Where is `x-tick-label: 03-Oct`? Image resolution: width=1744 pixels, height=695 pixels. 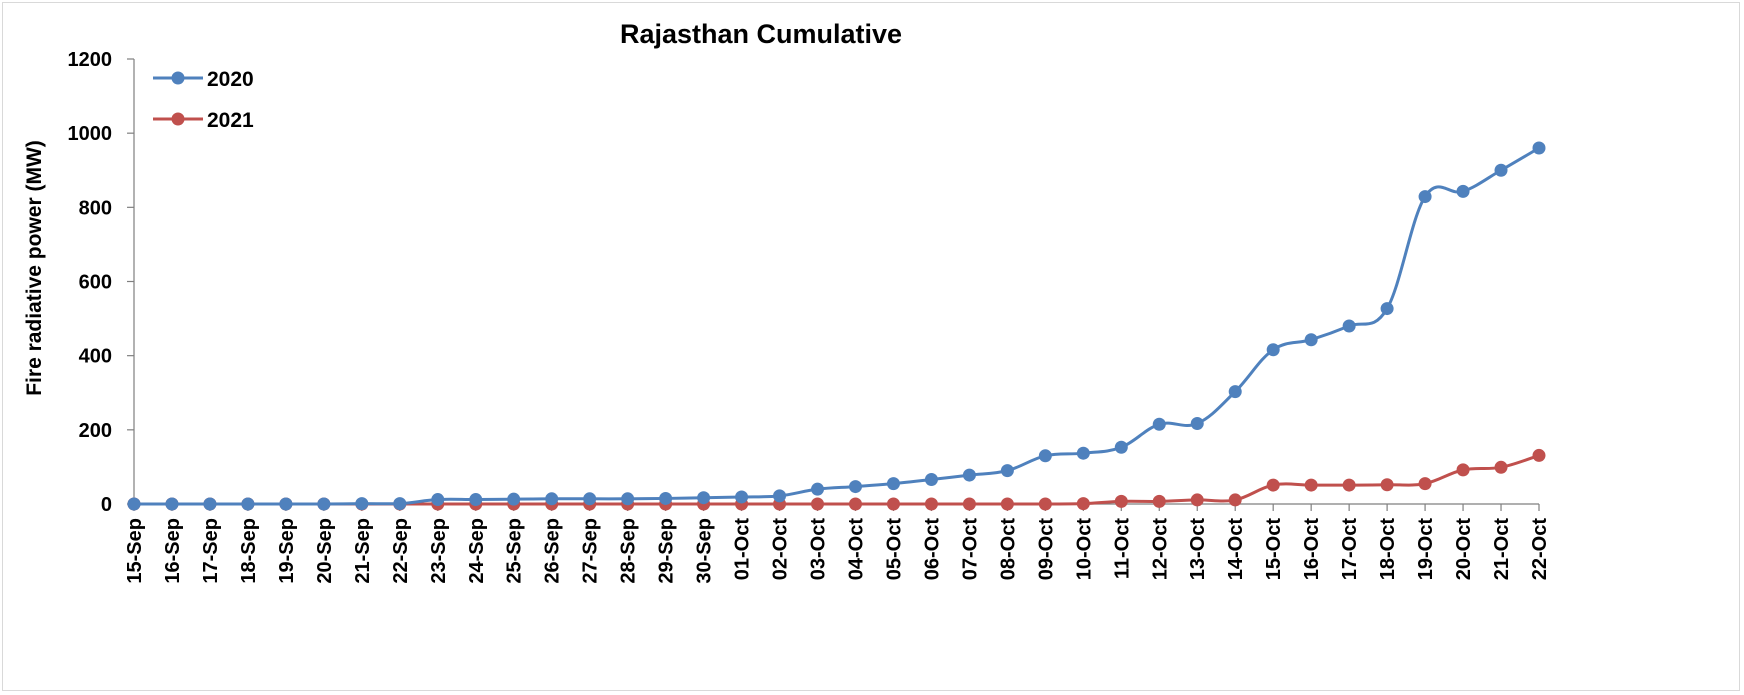
x-tick-label: 03-Oct is located at coordinates (819, 549).